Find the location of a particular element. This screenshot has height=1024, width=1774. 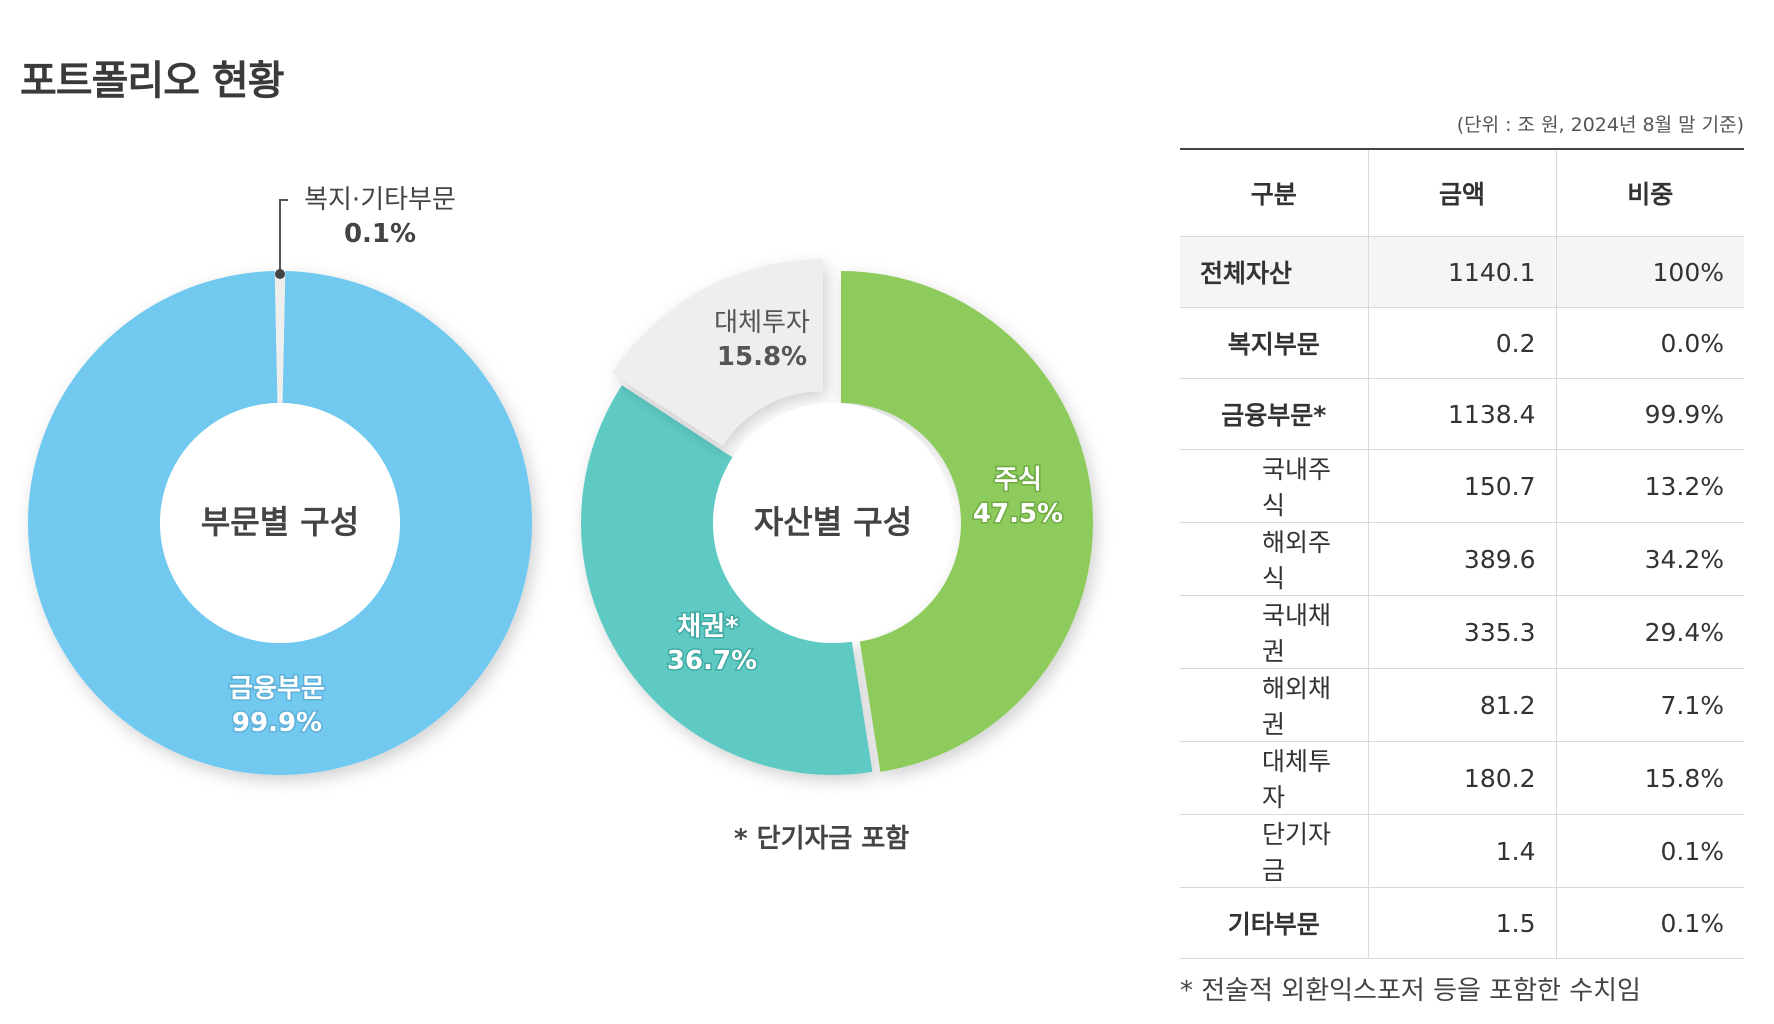

row-amount: 1.4 is located at coordinates (1461, 851).